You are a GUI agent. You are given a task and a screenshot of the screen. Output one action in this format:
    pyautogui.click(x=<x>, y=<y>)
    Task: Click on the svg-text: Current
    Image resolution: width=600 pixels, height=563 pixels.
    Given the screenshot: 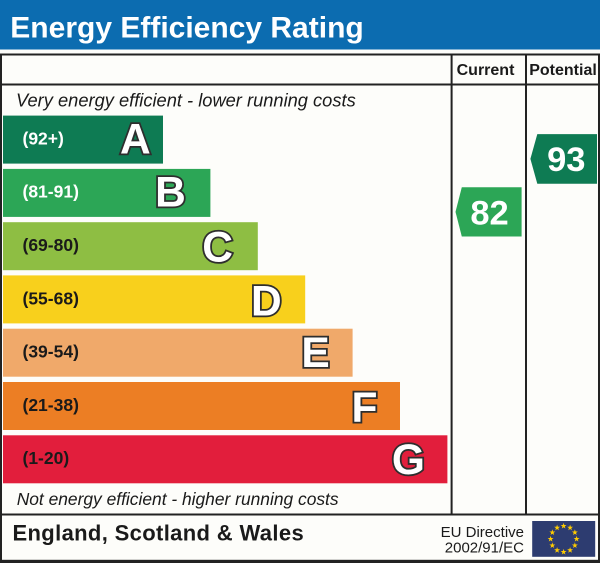 What is the action you would take?
    pyautogui.click(x=486, y=70)
    